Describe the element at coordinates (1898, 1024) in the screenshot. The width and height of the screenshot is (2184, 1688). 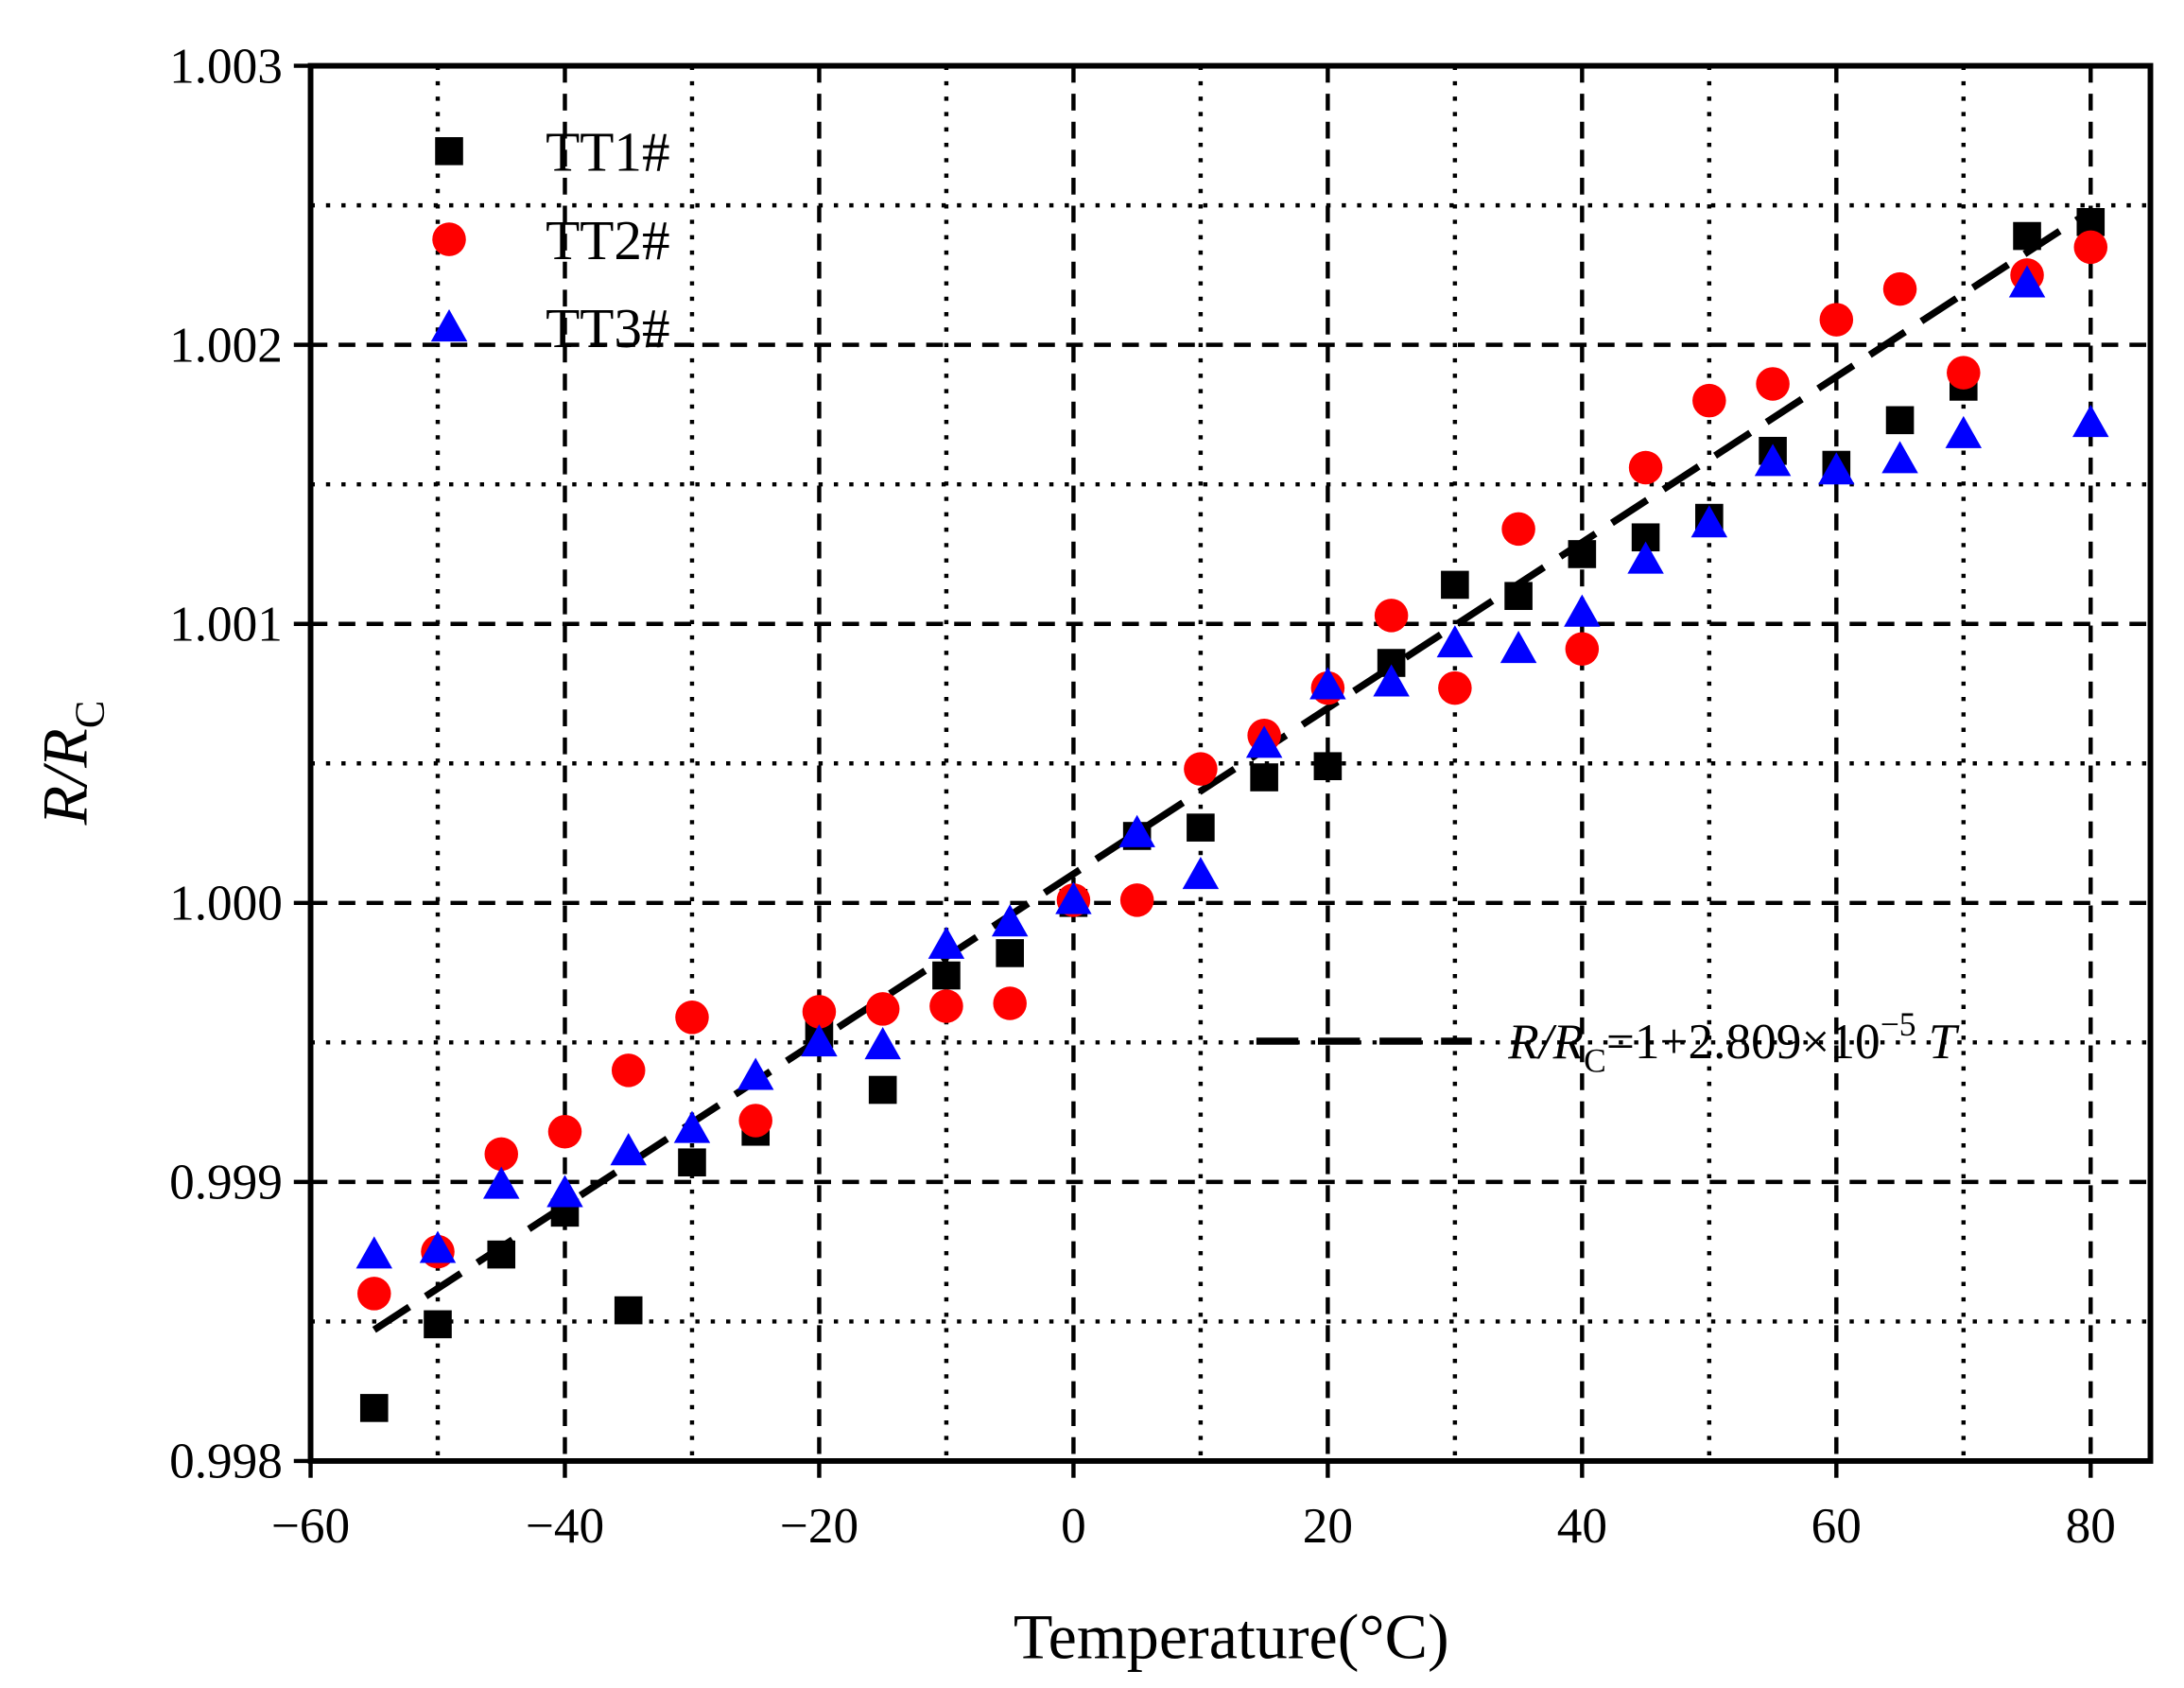
I see `fit-label-part: −5` at that location.